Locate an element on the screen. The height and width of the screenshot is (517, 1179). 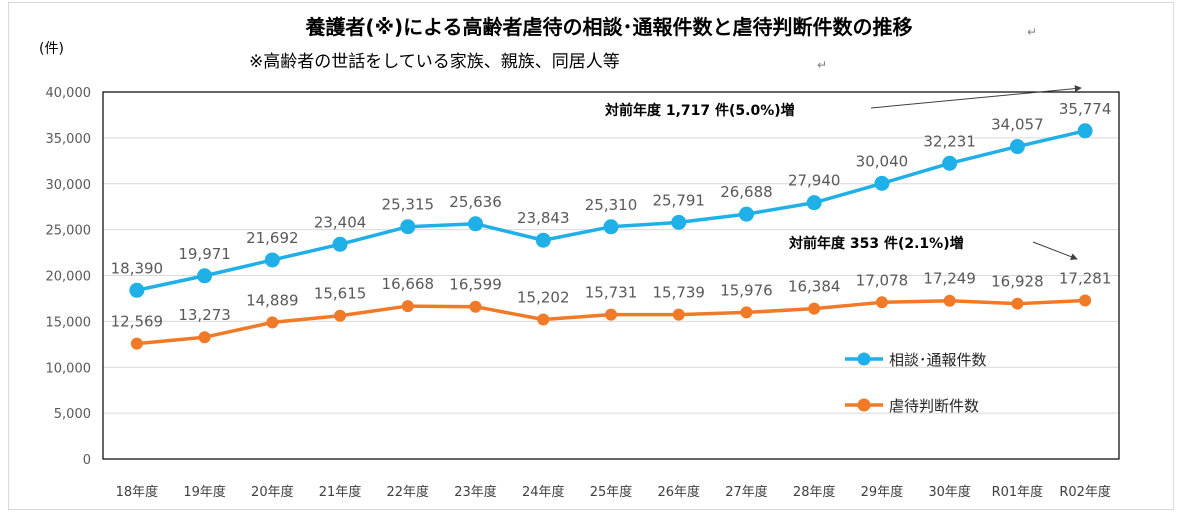
data-label: 17,078 is located at coordinates (882, 280).